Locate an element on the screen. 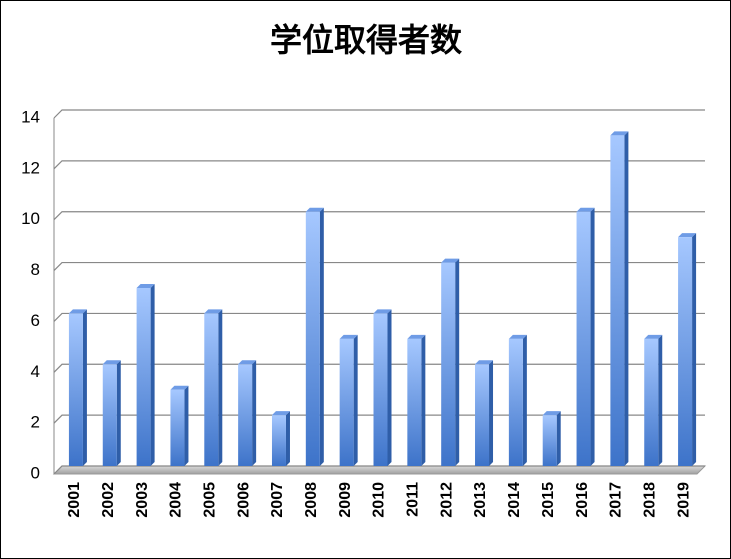 This screenshot has width=731, height=559. x-tick-label: 2007 is located at coordinates (277, 500).